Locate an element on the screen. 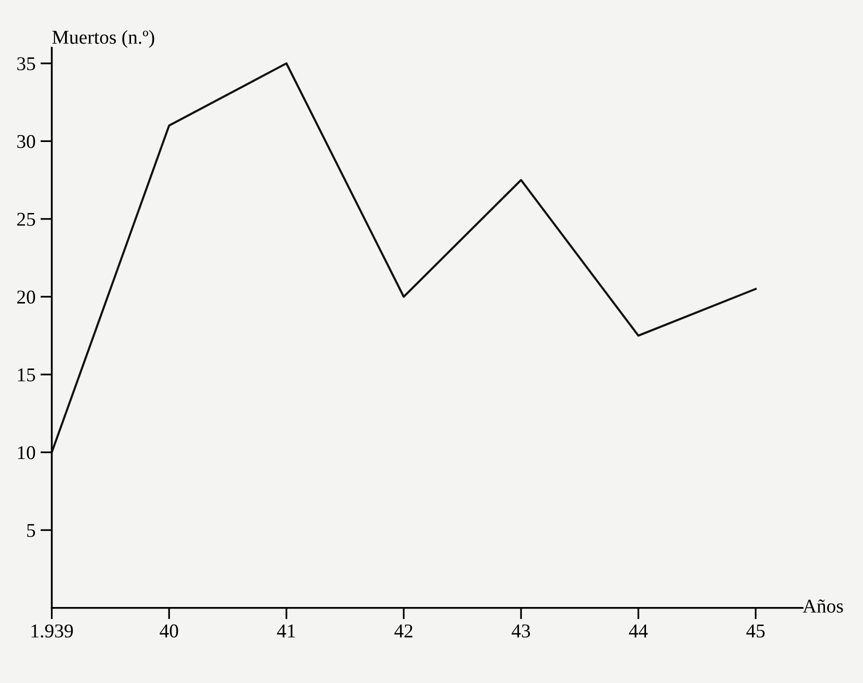 Image resolution: width=863 pixels, height=683 pixels. y-tick-label: 10 is located at coordinates (27, 453).